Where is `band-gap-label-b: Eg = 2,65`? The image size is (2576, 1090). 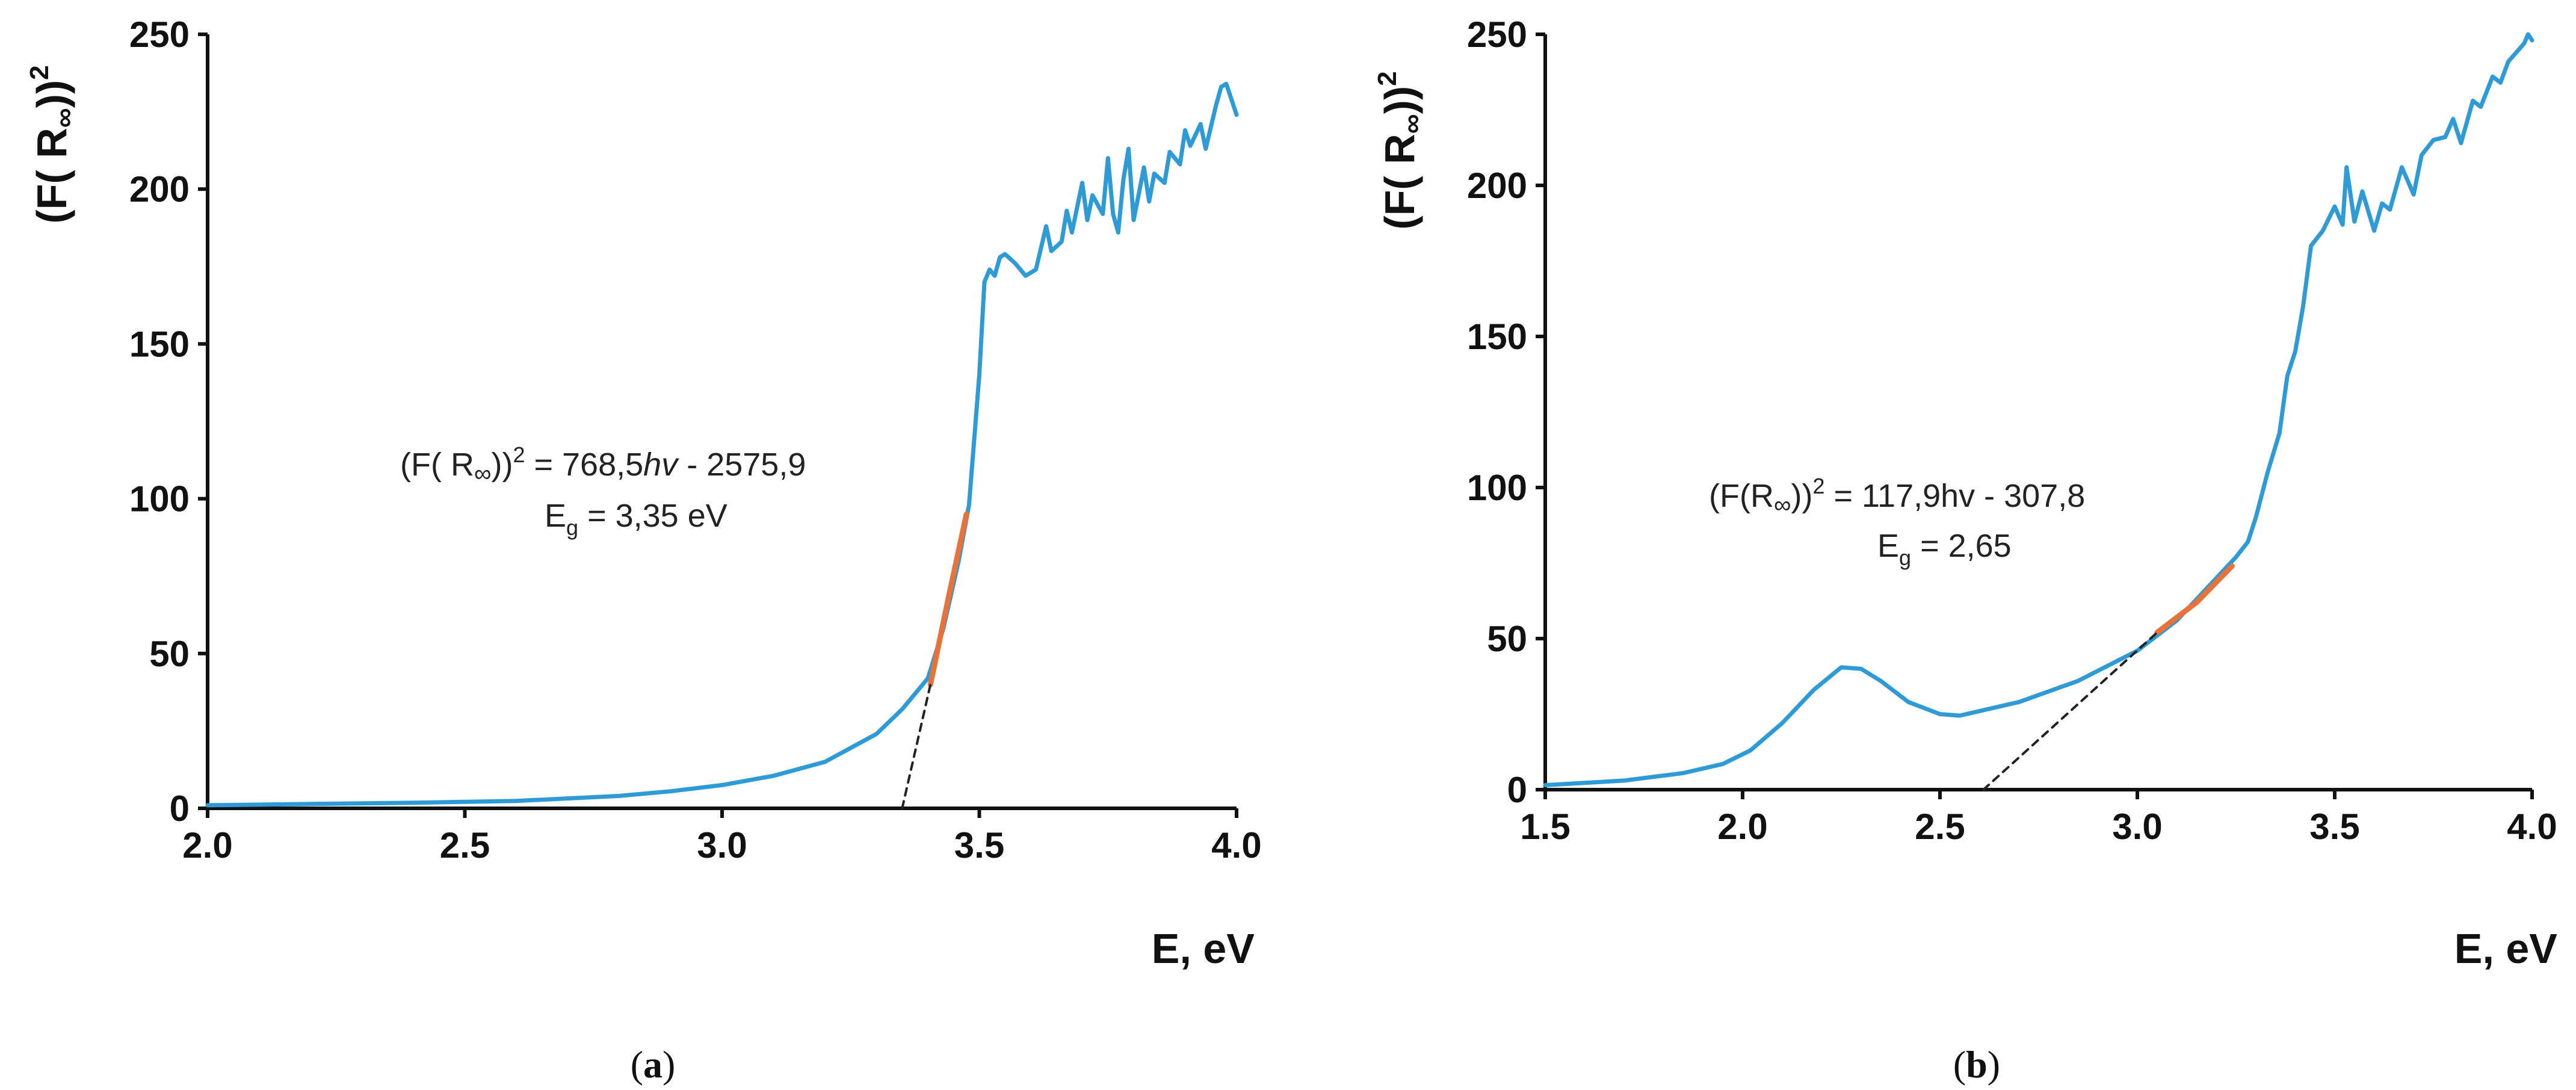 band-gap-label-b: Eg = 2,65 is located at coordinates (1944, 549).